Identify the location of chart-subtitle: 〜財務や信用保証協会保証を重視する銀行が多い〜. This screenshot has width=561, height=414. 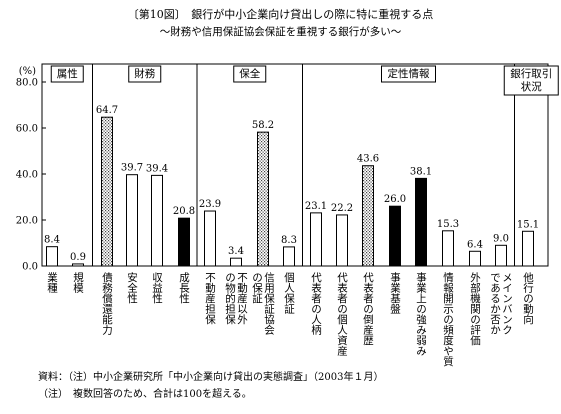
(280, 32).